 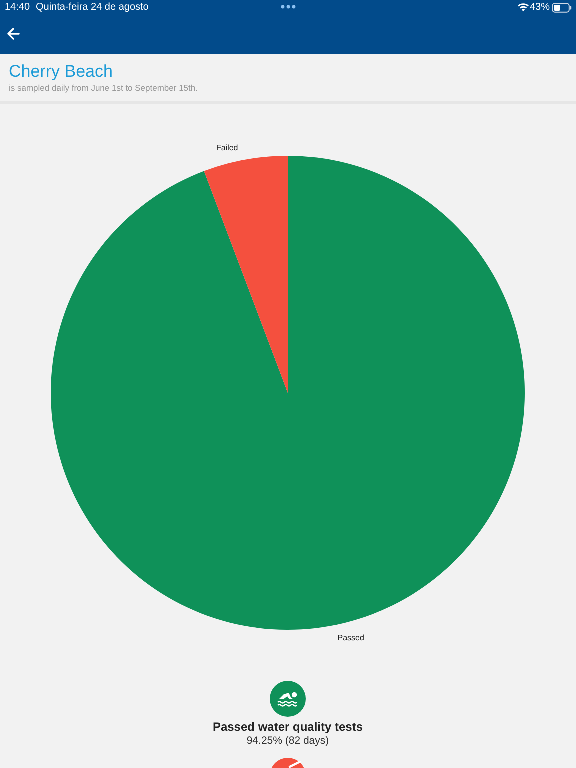 I want to click on chart-title: Cherry Beach, so click(x=61, y=72).